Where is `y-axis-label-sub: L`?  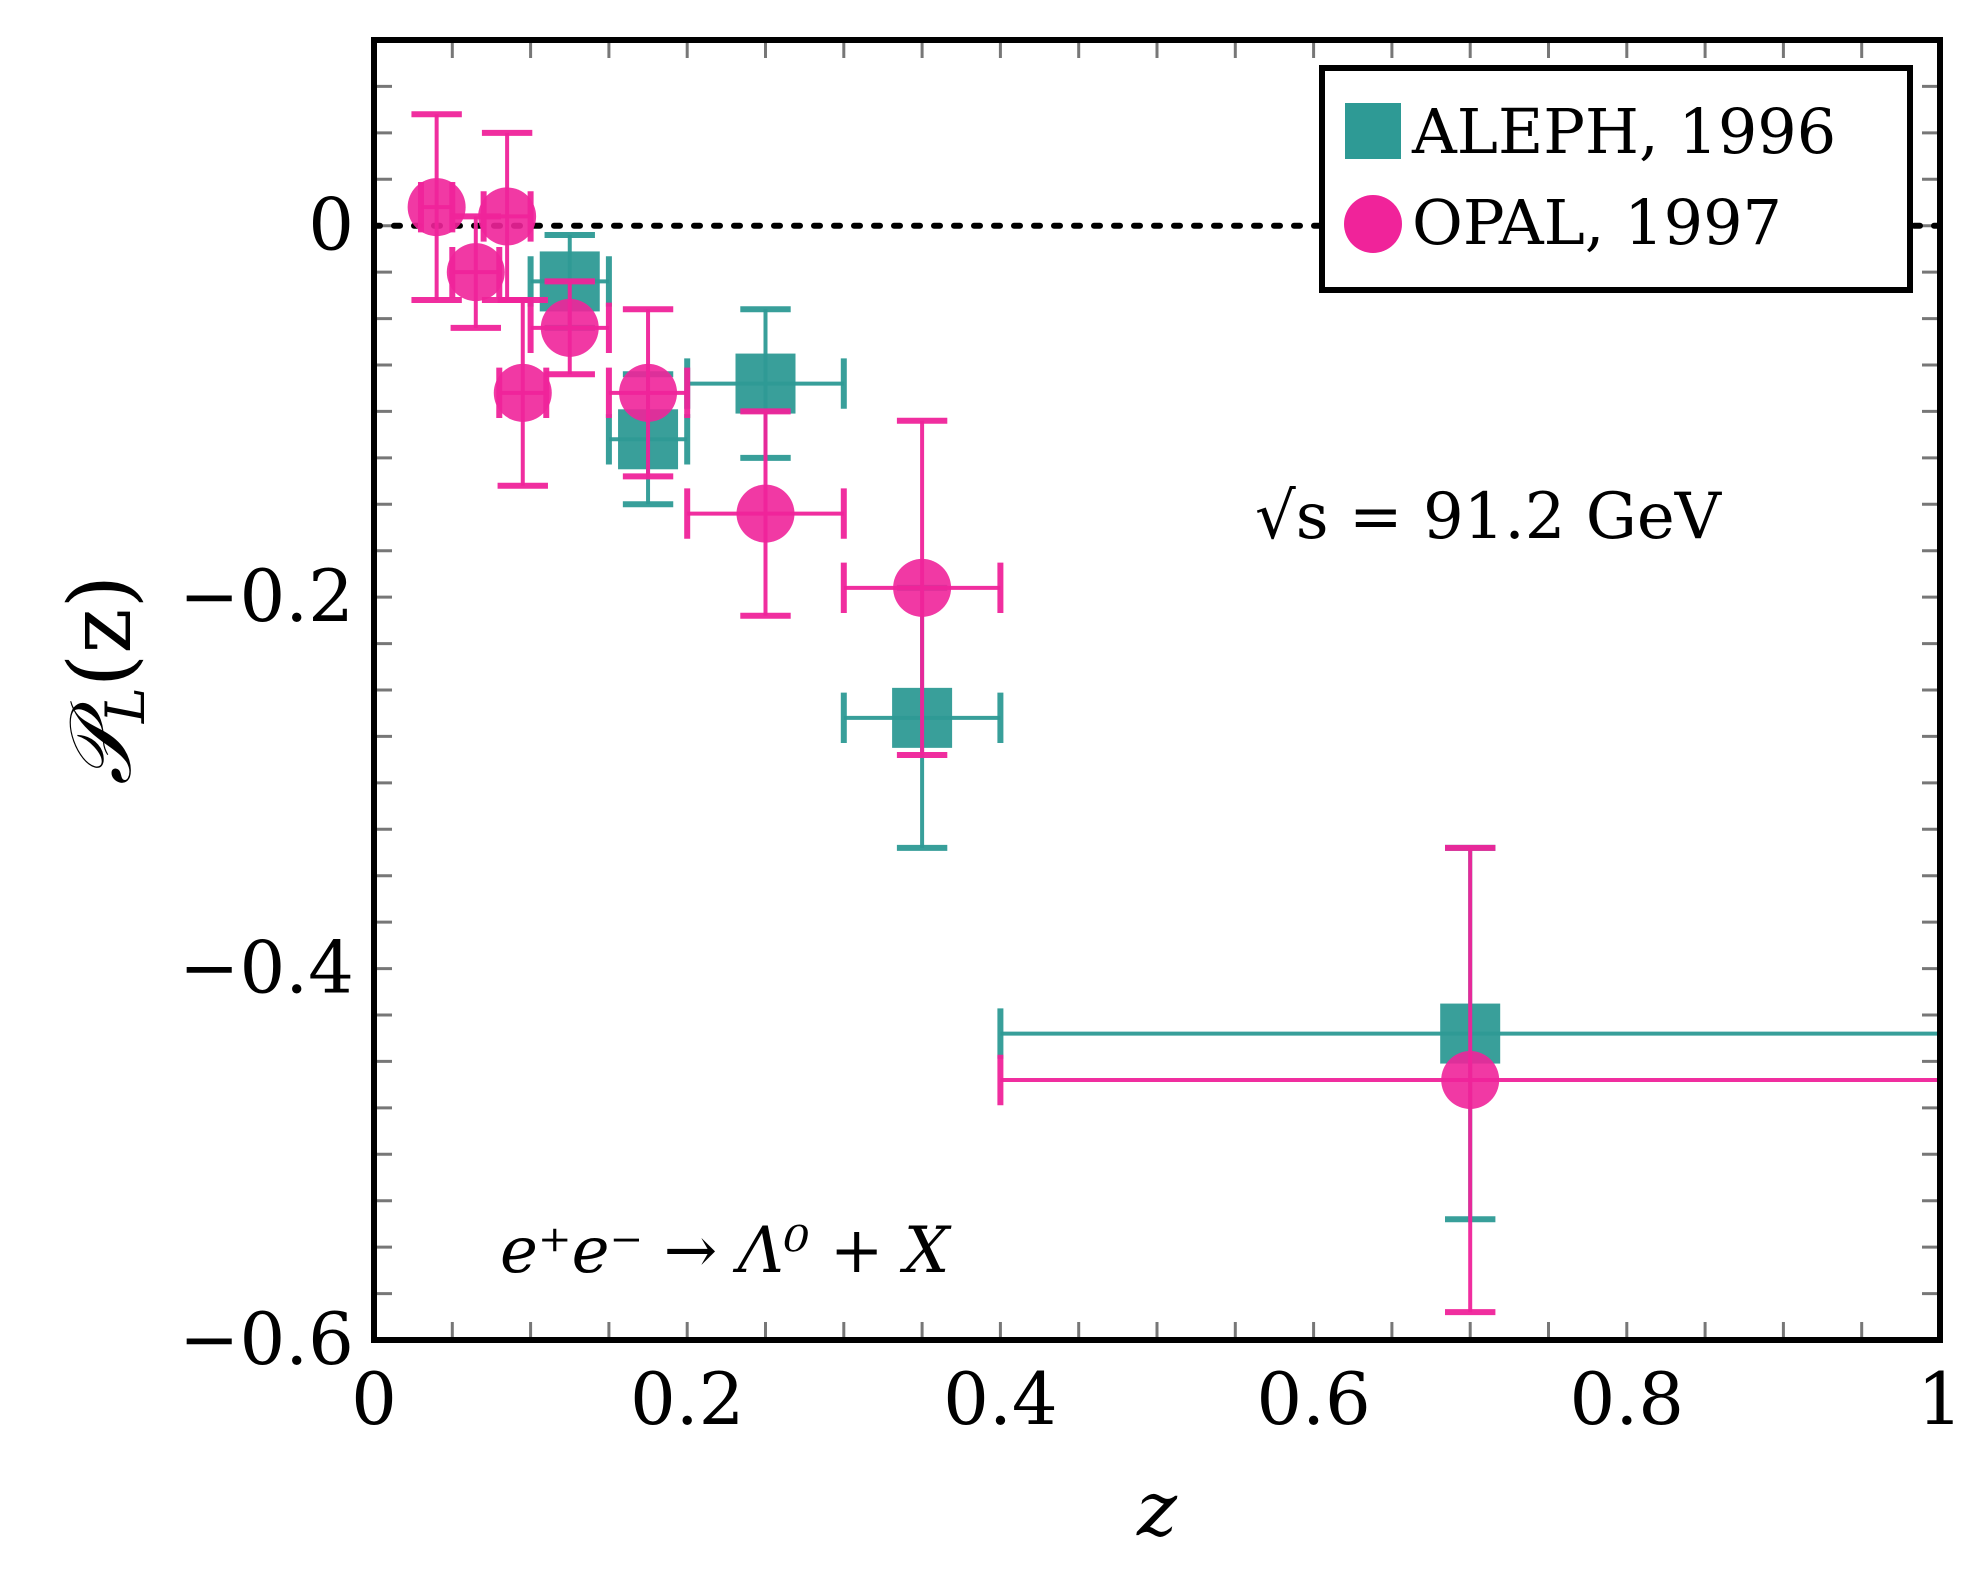 y-axis-label-sub: L is located at coordinates (125, 705).